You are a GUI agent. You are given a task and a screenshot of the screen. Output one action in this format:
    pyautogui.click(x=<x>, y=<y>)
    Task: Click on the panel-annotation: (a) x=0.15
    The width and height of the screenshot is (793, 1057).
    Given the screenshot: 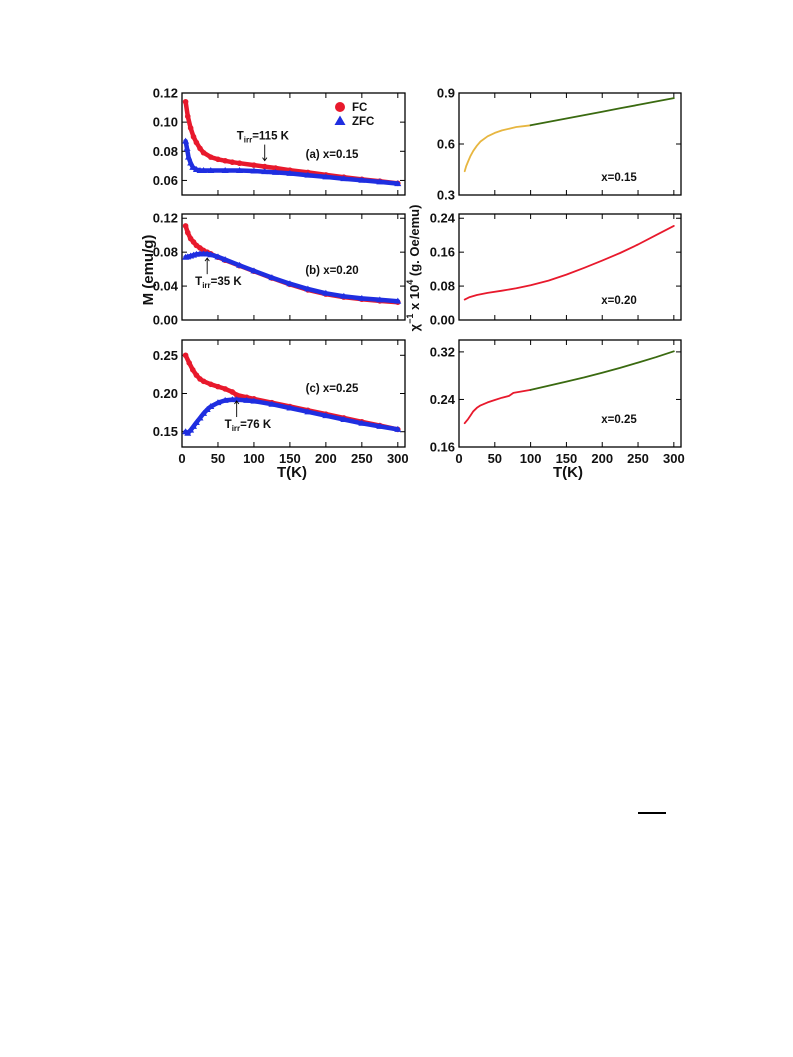 What is the action you would take?
    pyautogui.click(x=332, y=155)
    